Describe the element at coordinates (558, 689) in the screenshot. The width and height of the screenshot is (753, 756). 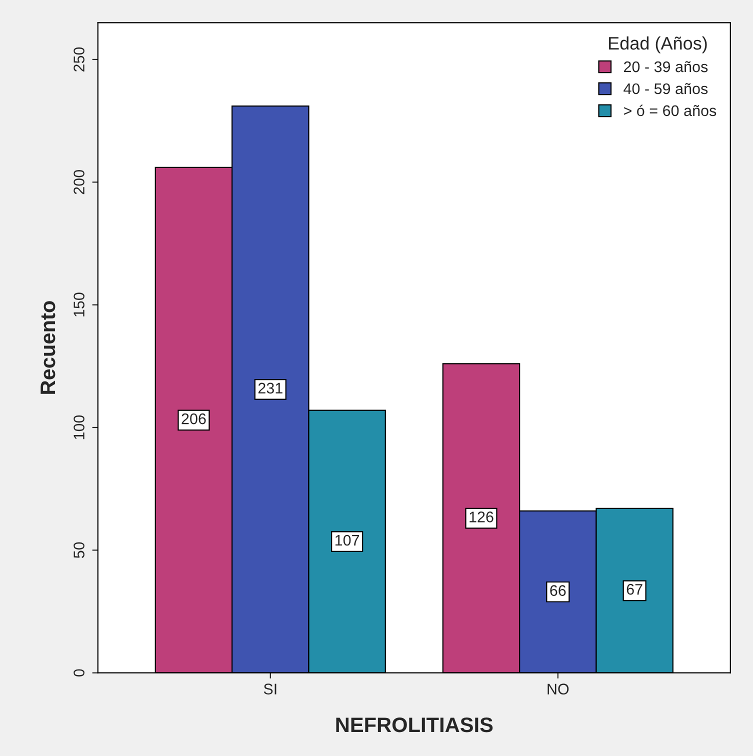
I see `x-tick-label: NO` at that location.